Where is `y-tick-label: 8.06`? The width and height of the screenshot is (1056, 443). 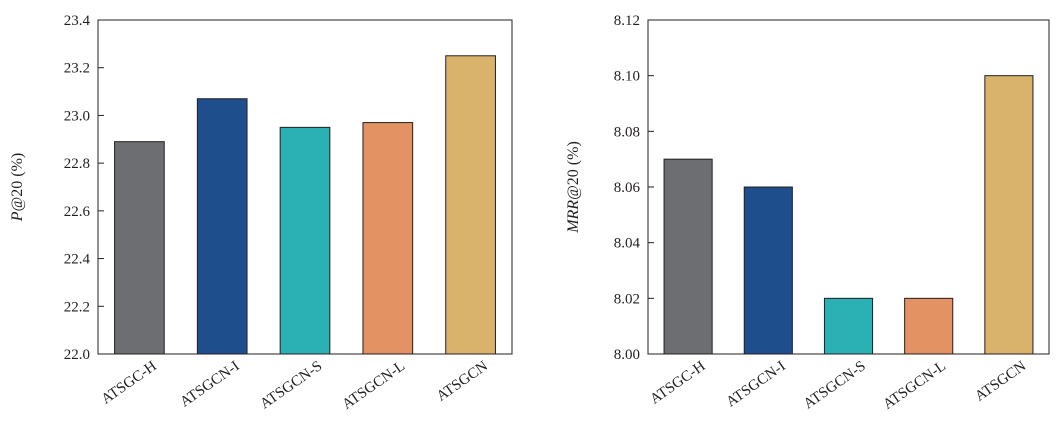
y-tick-label: 8.06 is located at coordinates (627, 188).